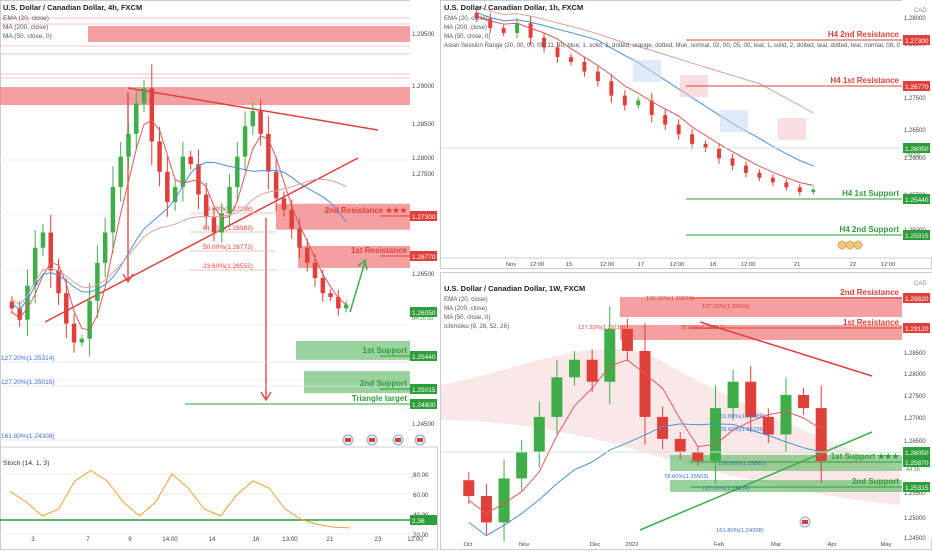  I want to click on stoch-line, so click(180, 499).